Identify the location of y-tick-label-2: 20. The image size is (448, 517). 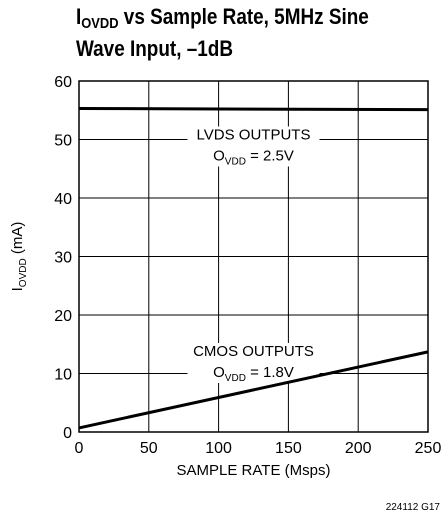
(63, 316).